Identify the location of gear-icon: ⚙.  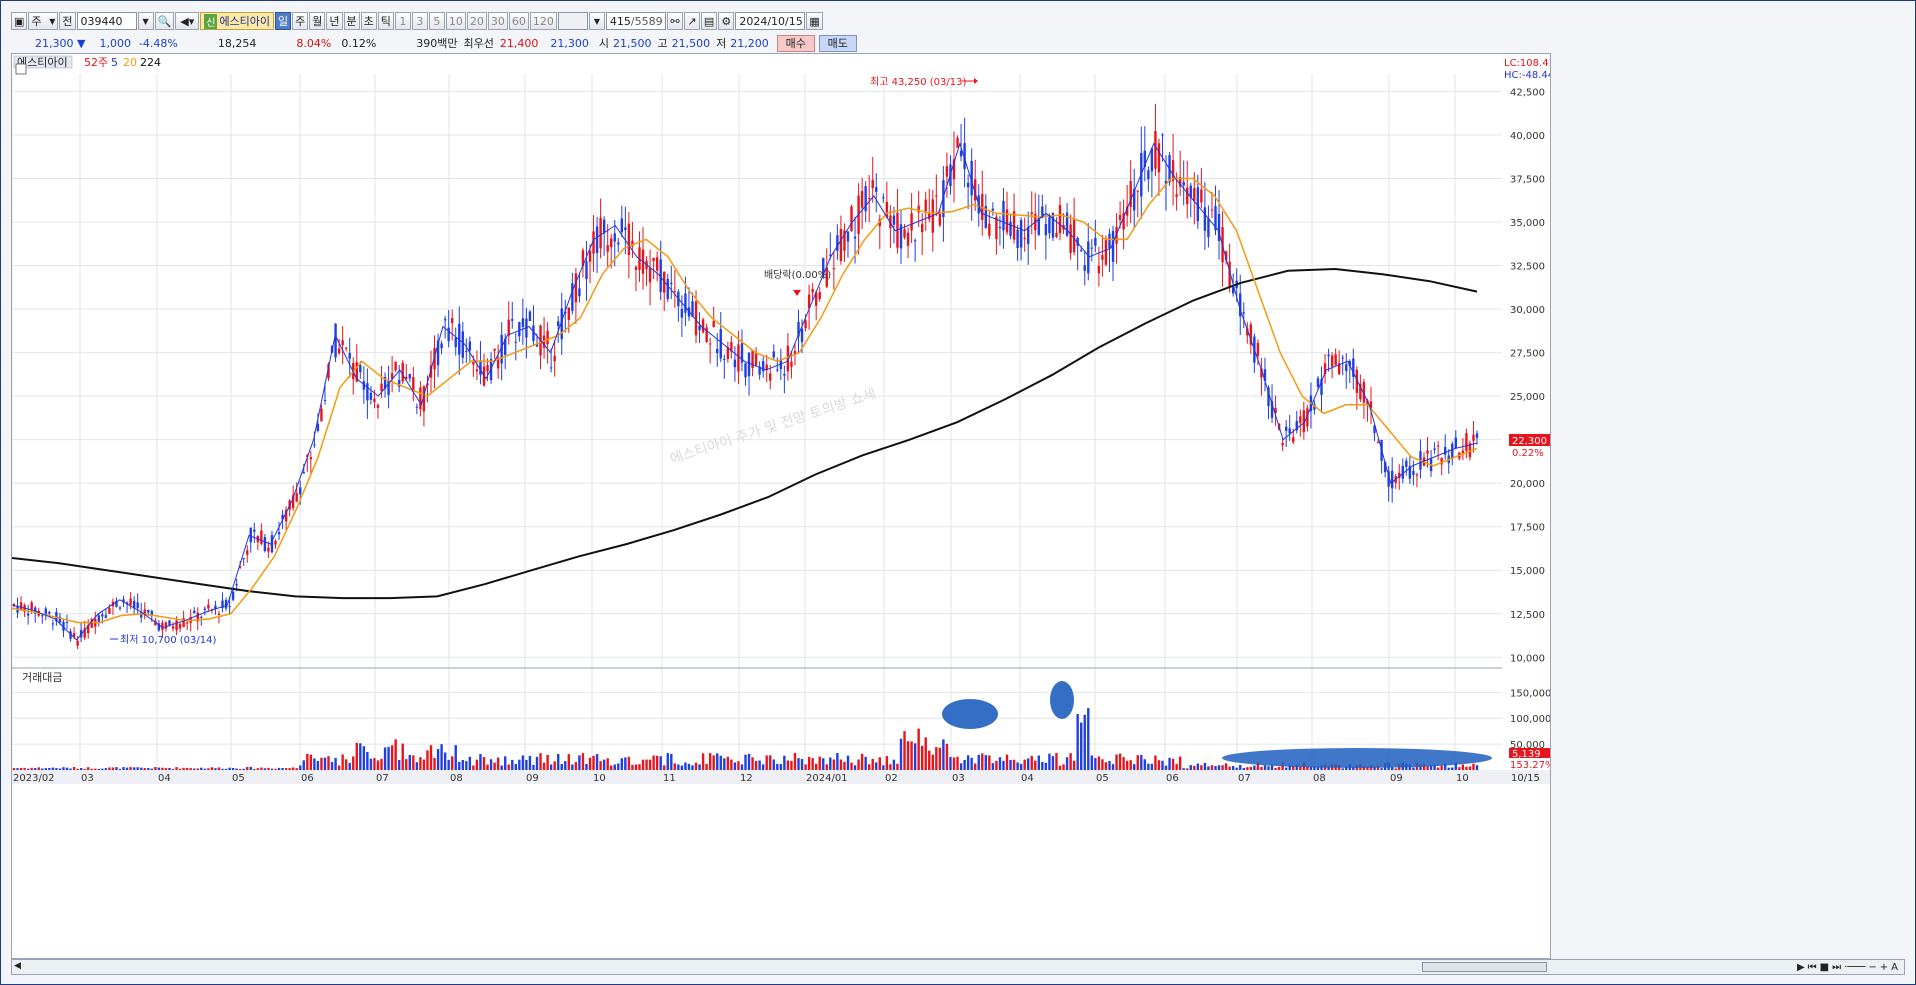
(726, 21).